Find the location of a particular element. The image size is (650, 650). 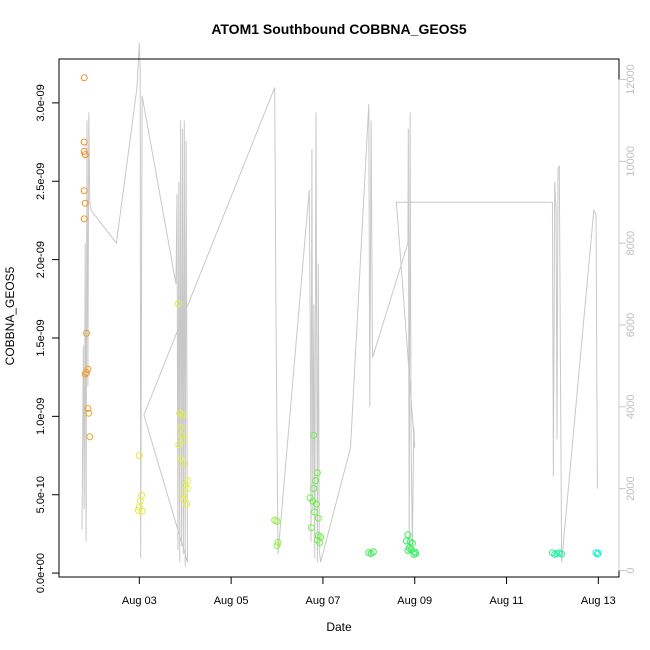

x-tick-label: Aug 05 is located at coordinates (231, 601).